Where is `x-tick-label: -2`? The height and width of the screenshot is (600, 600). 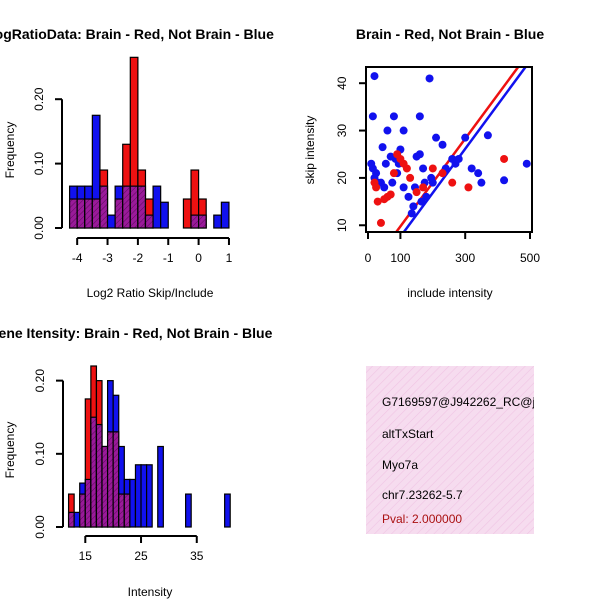 x-tick-label: -2 is located at coordinates (138, 258).